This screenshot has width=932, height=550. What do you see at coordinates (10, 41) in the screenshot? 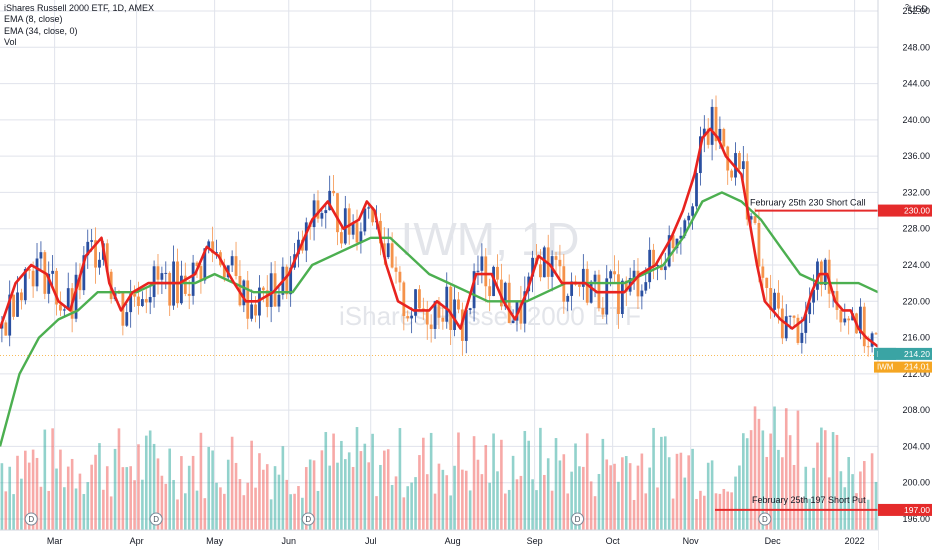
I see `legend-volume: Vol` at bounding box center [10, 41].